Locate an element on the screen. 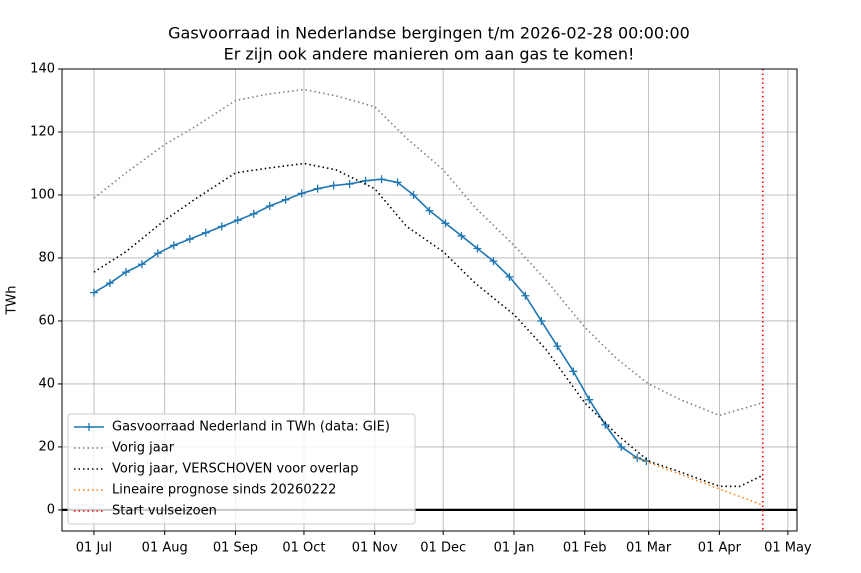 The width and height of the screenshot is (861, 573). y-tick-label: 140 is located at coordinates (42, 69).